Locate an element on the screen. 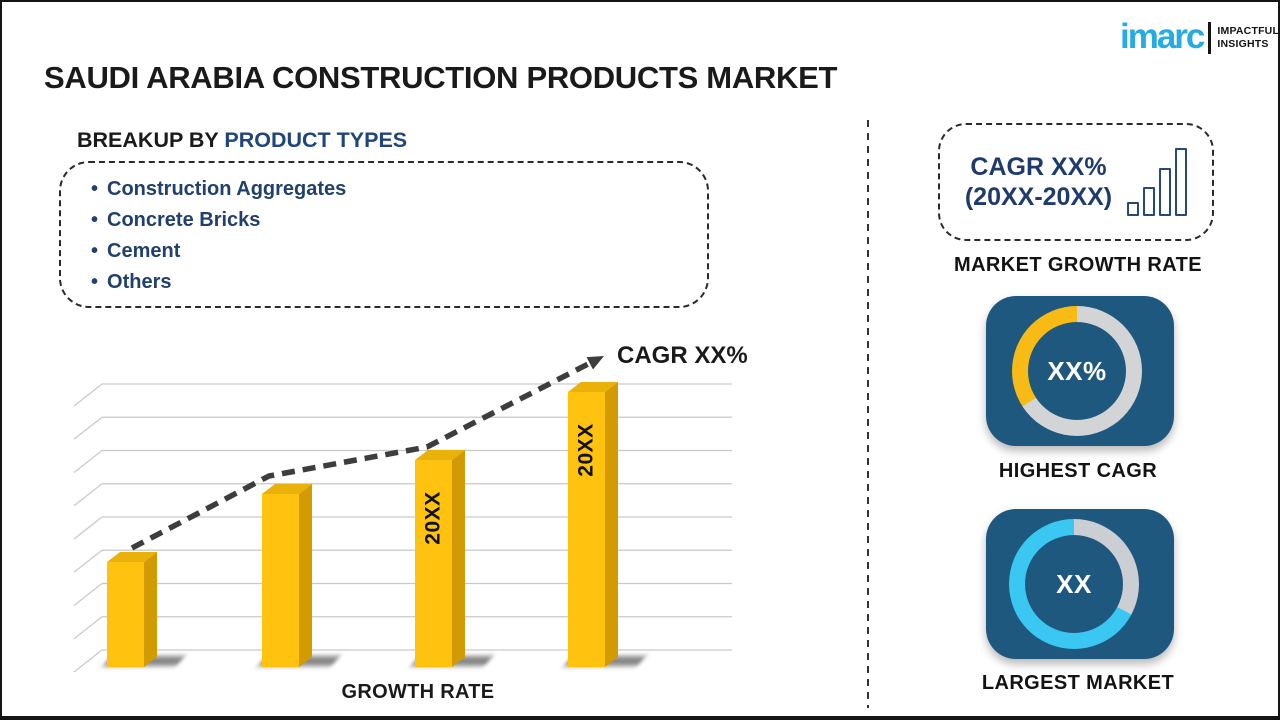  highest-cagr-value: XX% is located at coordinates (1077, 370).